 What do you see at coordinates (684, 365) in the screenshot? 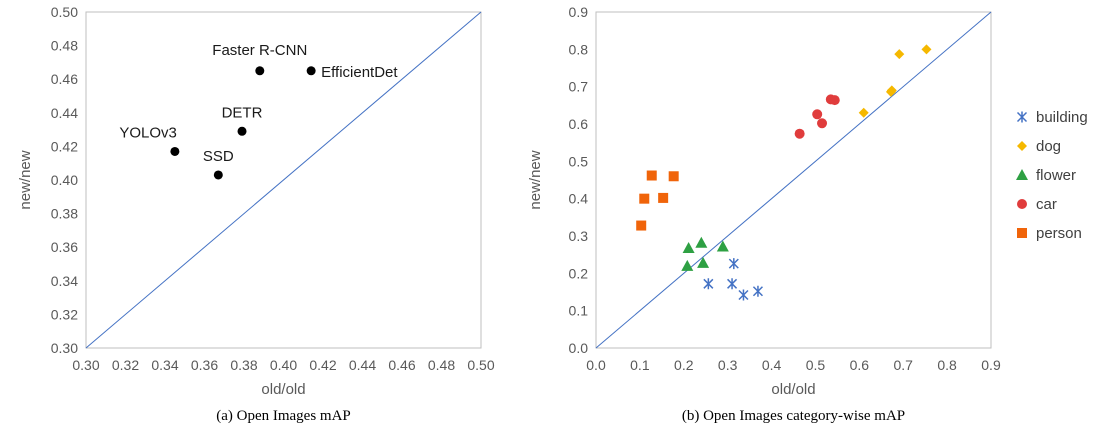
I see `x-tick-label: 0.2` at bounding box center [684, 365].